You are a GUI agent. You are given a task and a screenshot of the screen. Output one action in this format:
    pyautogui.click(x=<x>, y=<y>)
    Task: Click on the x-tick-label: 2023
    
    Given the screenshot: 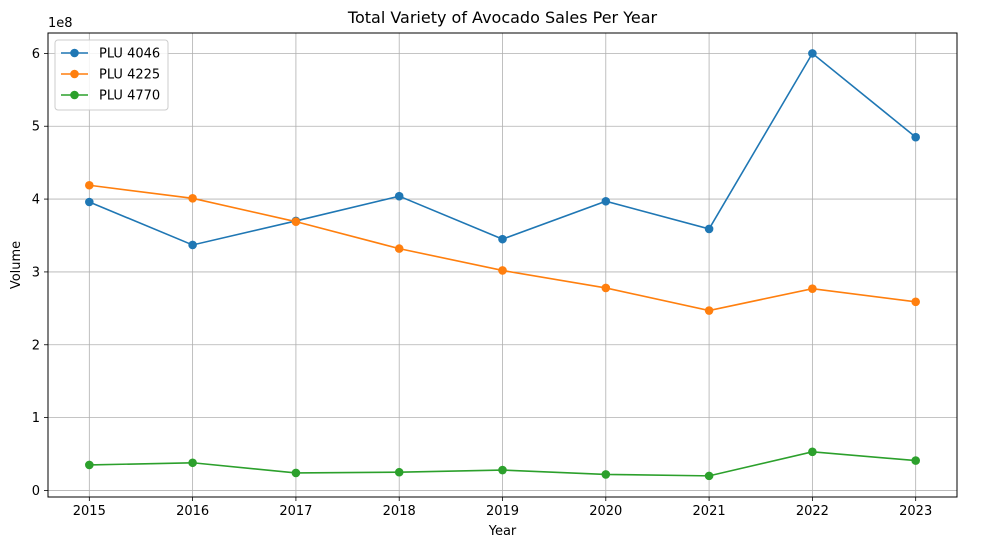 What is the action you would take?
    pyautogui.click(x=915, y=511)
    